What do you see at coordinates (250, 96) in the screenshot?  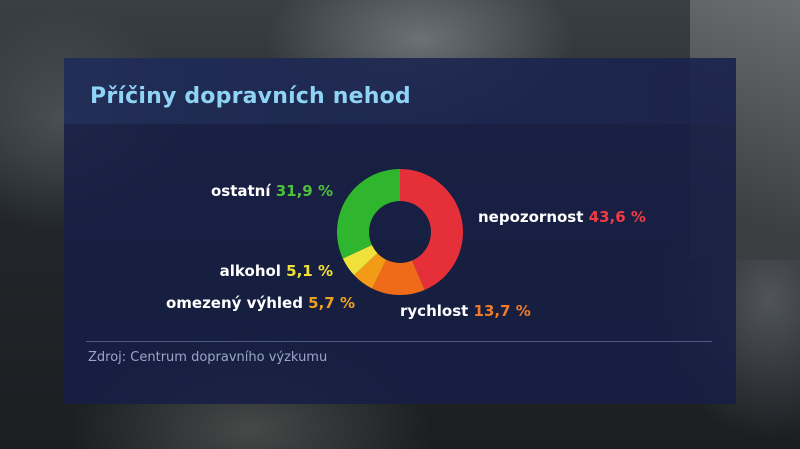 I see `chart-title: Příčiny dopravních nehod` at bounding box center [250, 96].